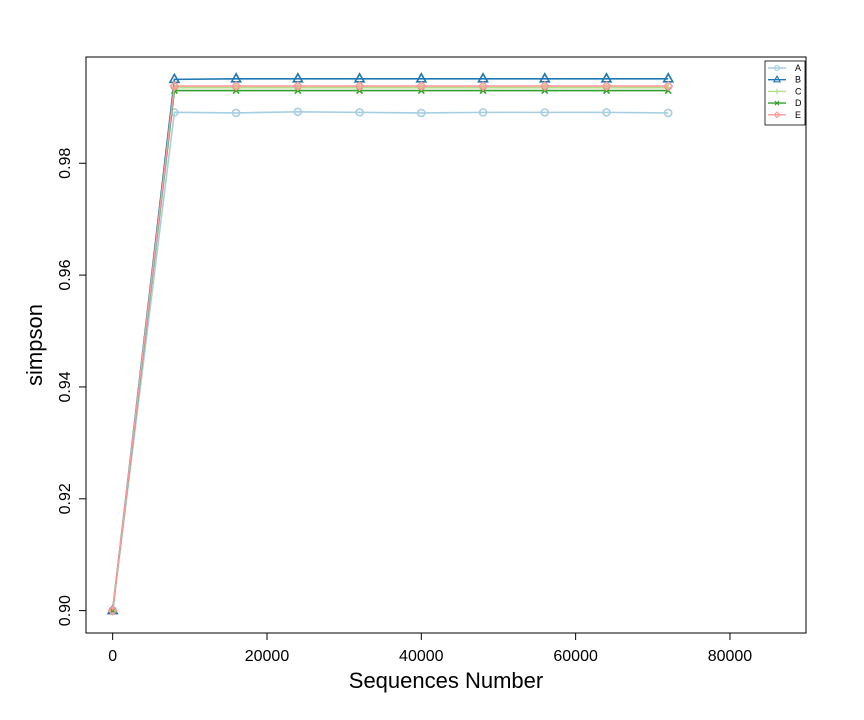 The image size is (864, 720). I want to click on legend-label: E, so click(798, 115).